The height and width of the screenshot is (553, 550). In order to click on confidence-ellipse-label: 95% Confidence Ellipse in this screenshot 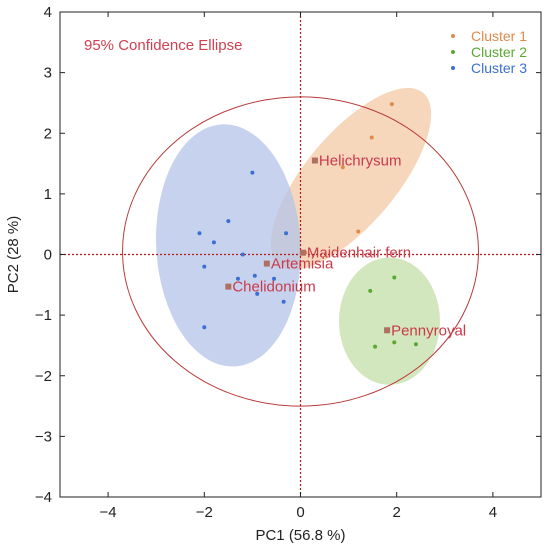, I will do `click(163, 45)`.